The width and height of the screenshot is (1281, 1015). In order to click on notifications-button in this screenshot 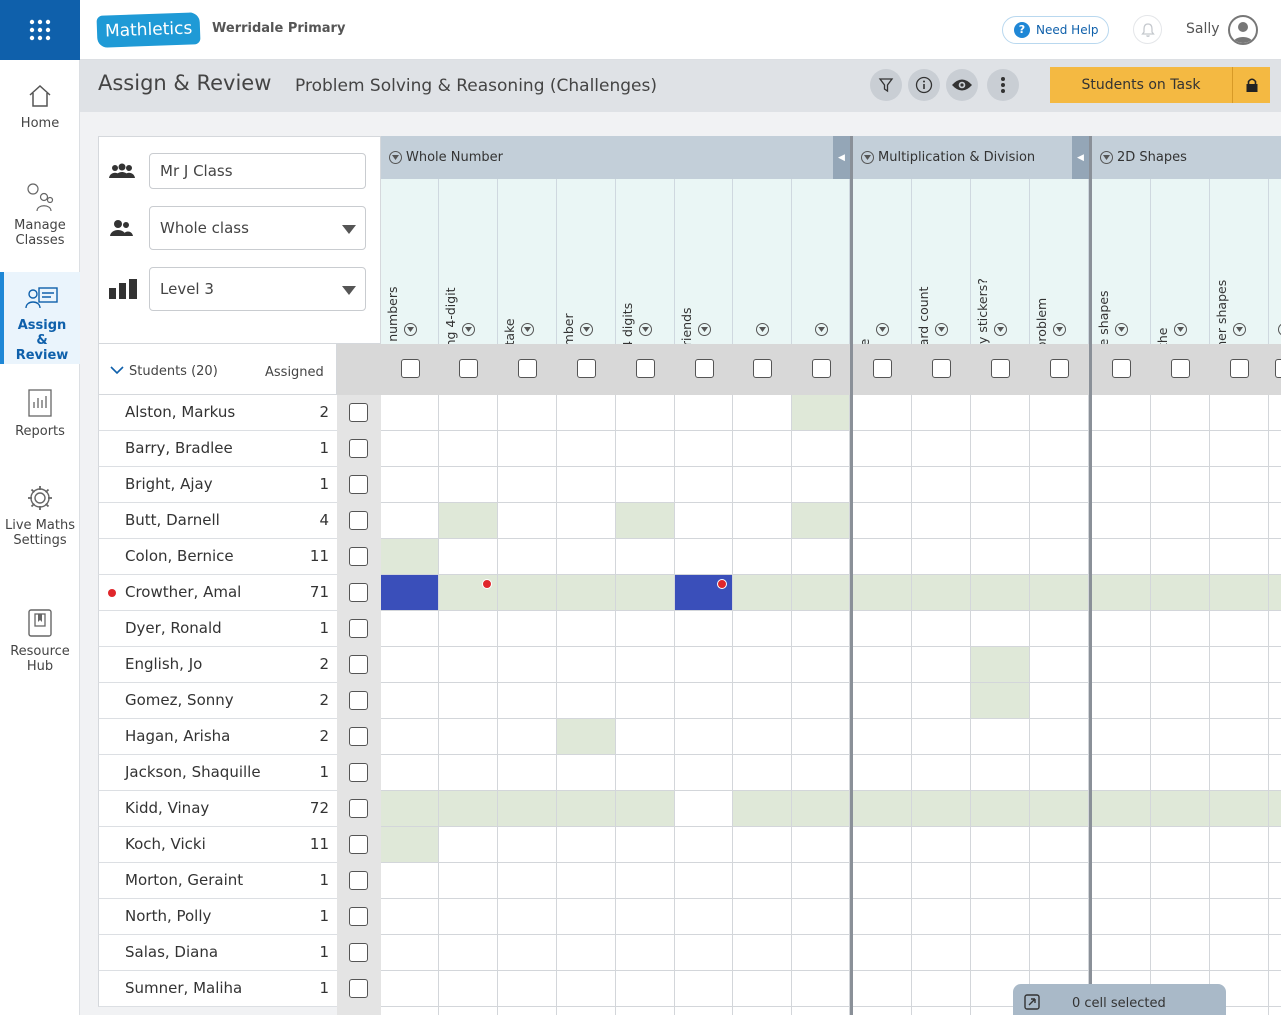, I will do `click(1147, 29)`.